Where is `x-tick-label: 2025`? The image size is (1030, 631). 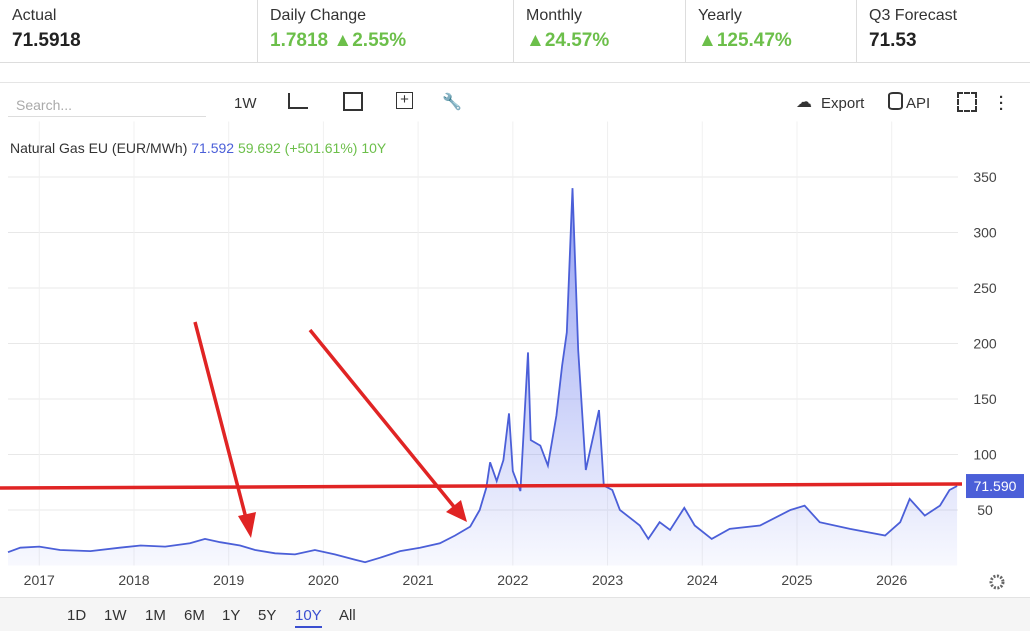
x-tick-label: 2025 is located at coordinates (796, 580).